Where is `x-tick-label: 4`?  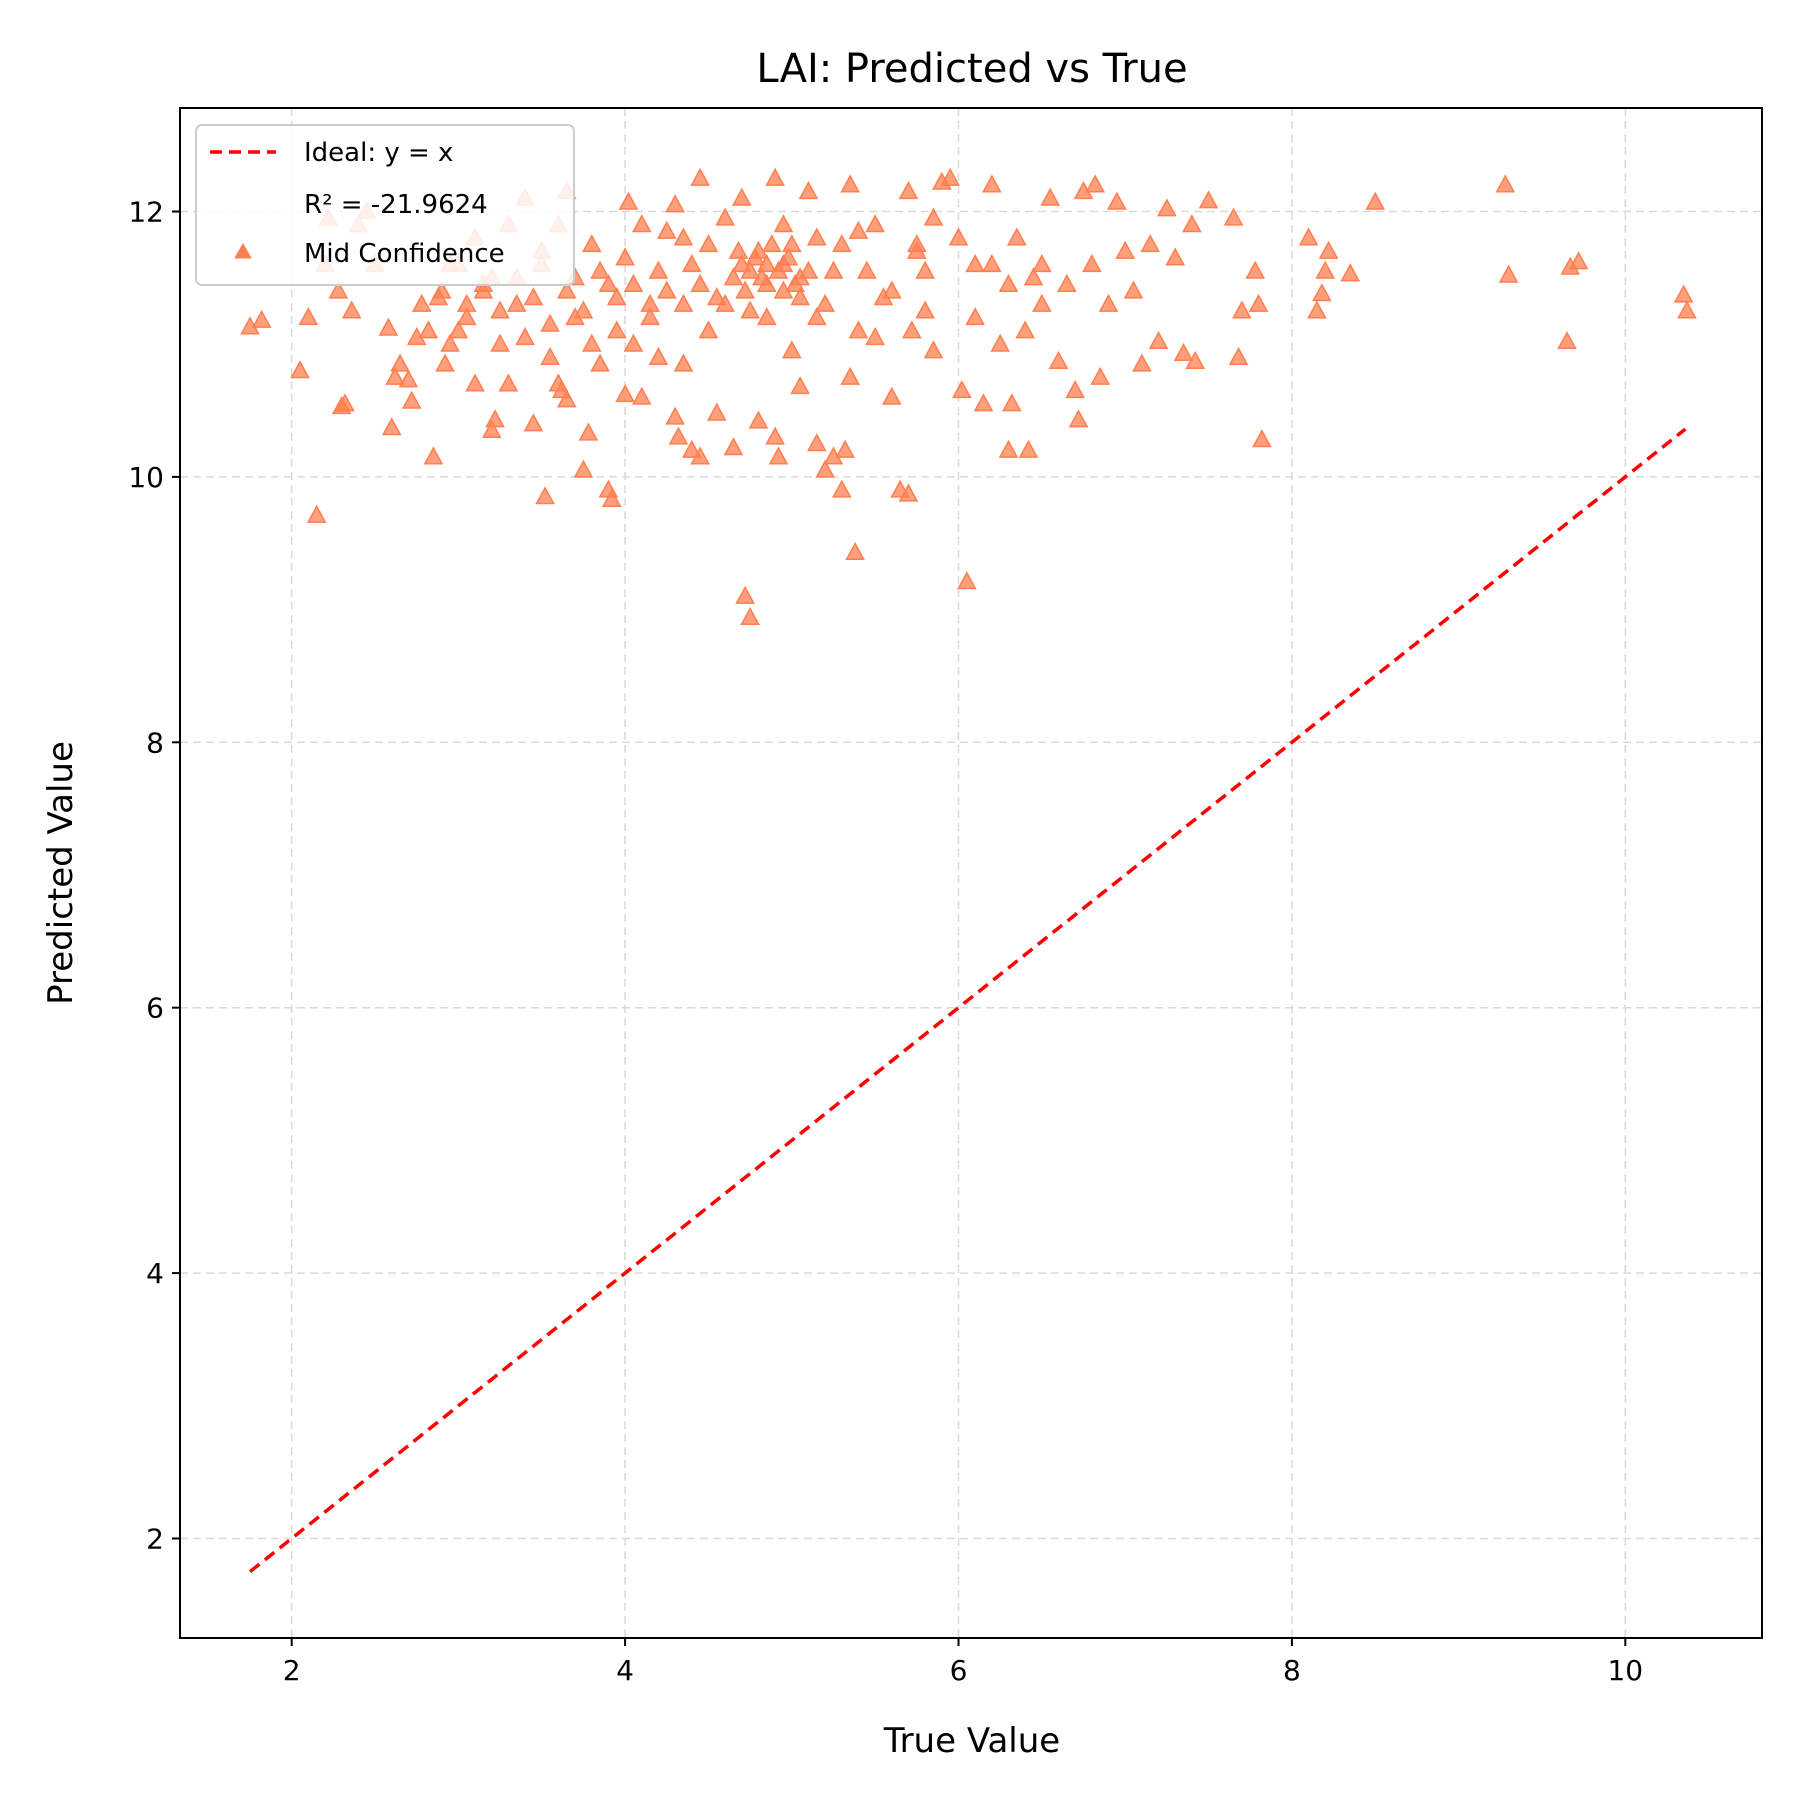 x-tick-label: 4 is located at coordinates (625, 1670).